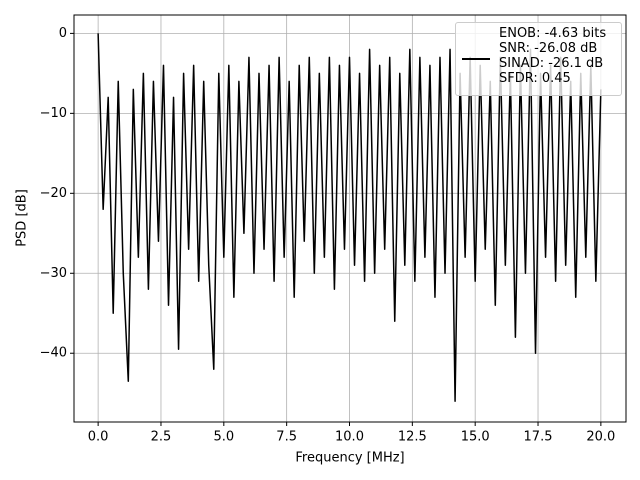 This screenshot has width=640, height=480. Describe the element at coordinates (349, 437) in the screenshot. I see `x-tick-label: 10.0` at that location.